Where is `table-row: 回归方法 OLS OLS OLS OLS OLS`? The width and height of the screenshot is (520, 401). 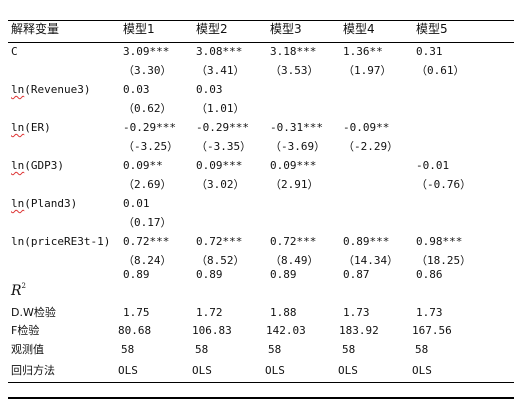
table-row: 回归方法 OLS OLS OLS OLS OLS is located at coordinates (260, 370).